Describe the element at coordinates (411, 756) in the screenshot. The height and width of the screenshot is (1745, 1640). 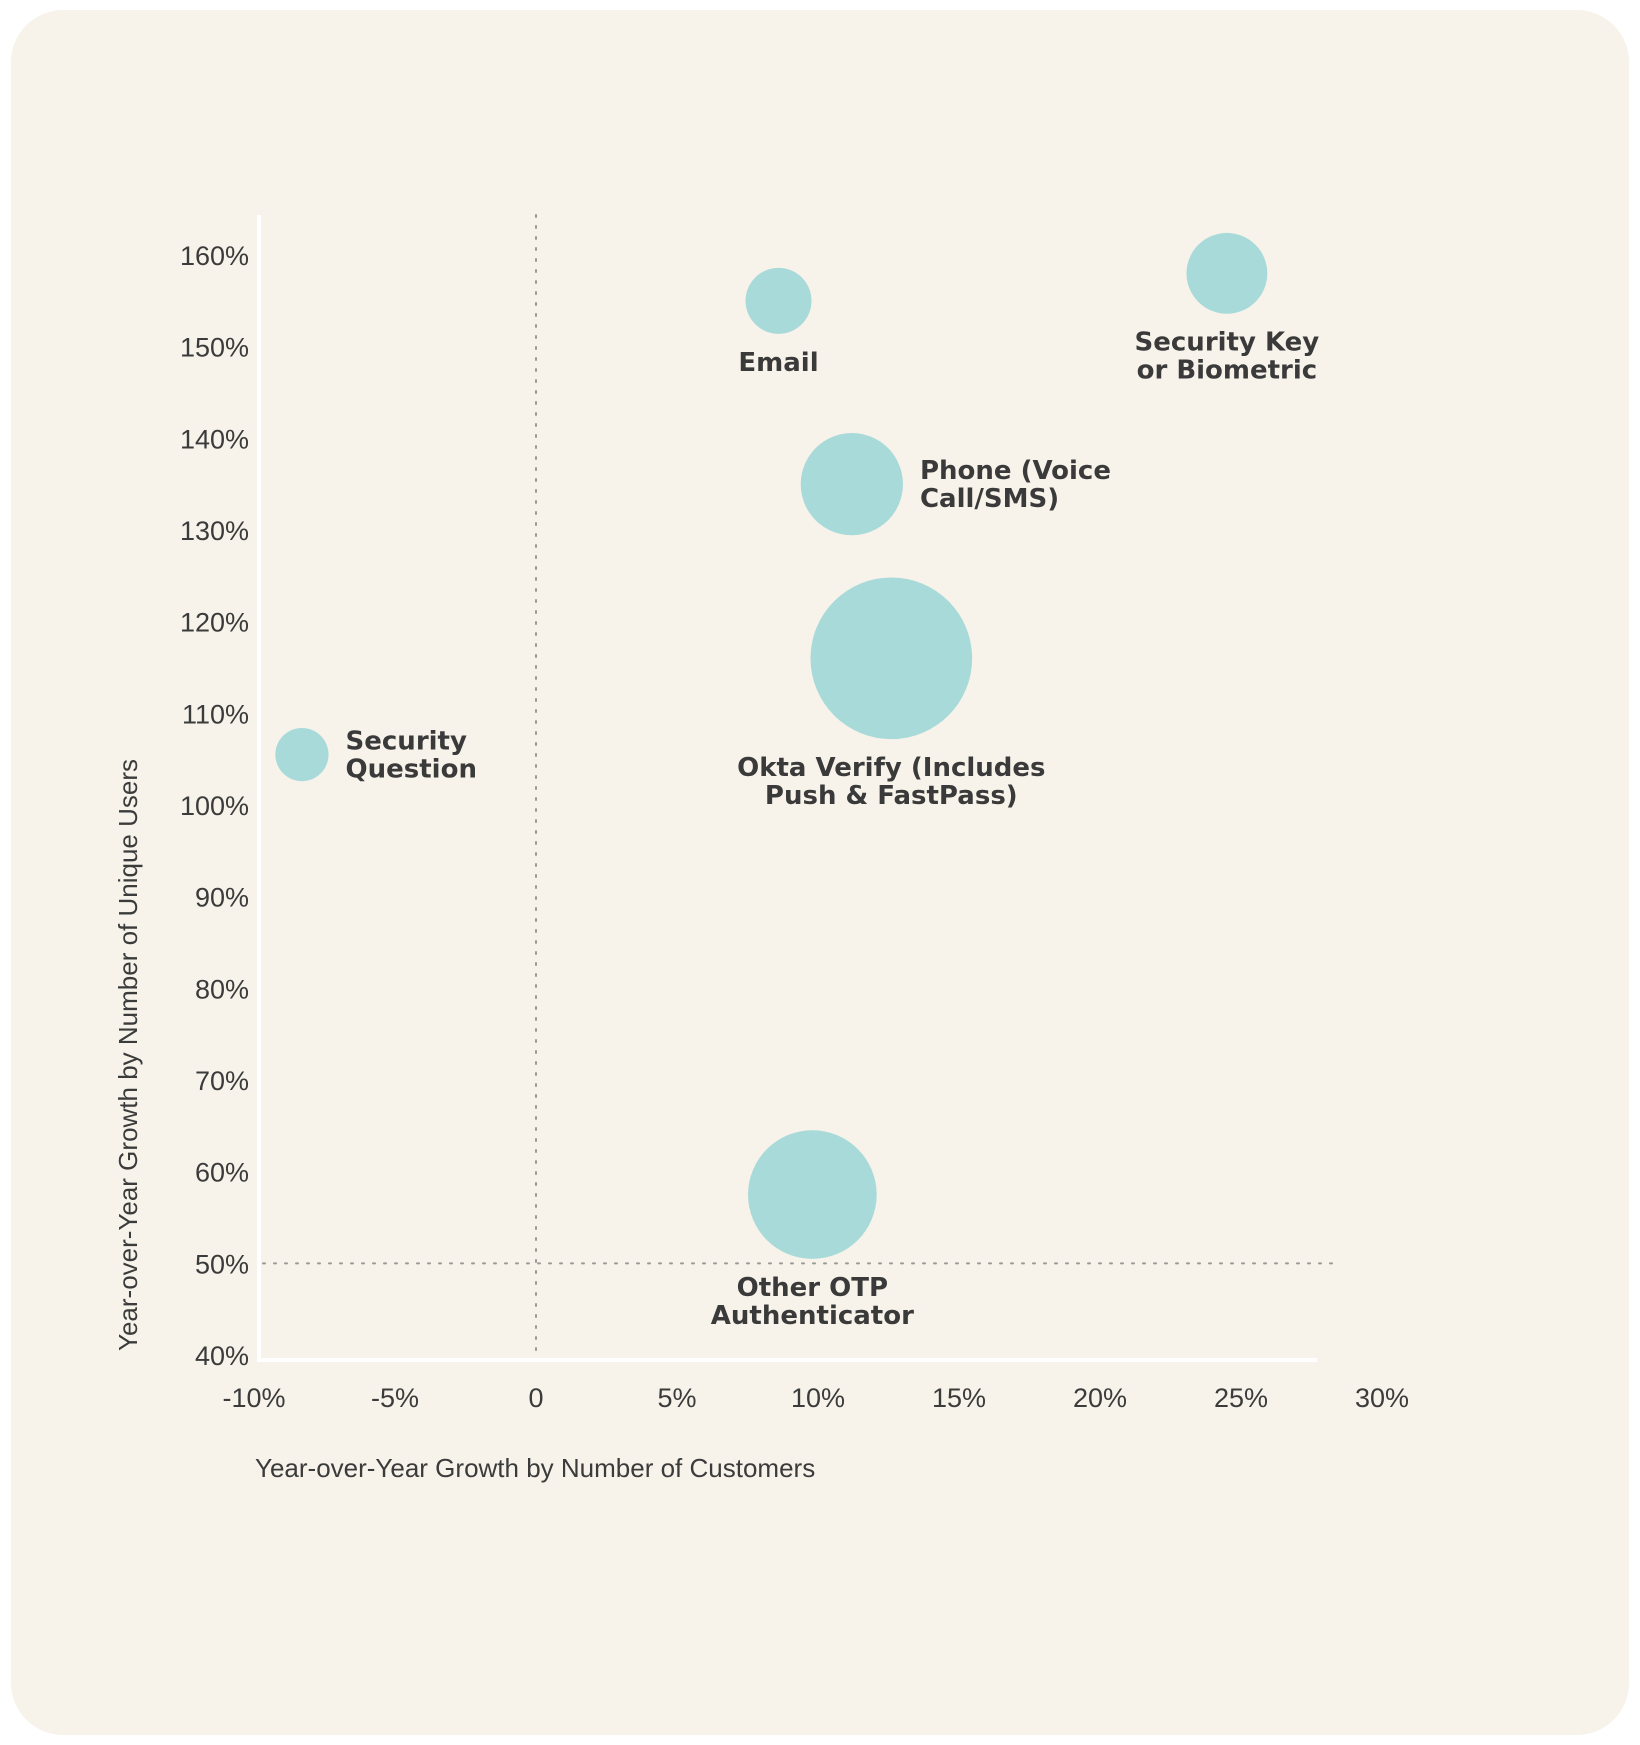
I see `label-security-question: Security Question` at that location.